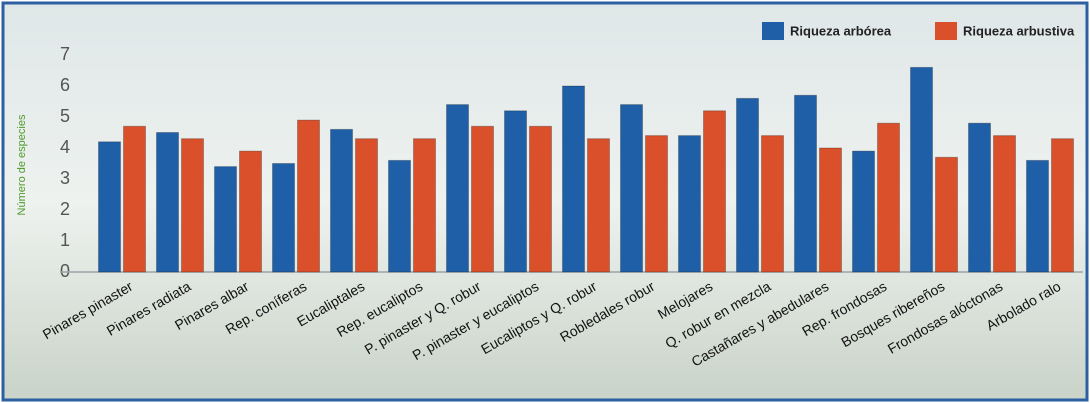  I want to click on y-tick-label: 6, so click(65, 85).